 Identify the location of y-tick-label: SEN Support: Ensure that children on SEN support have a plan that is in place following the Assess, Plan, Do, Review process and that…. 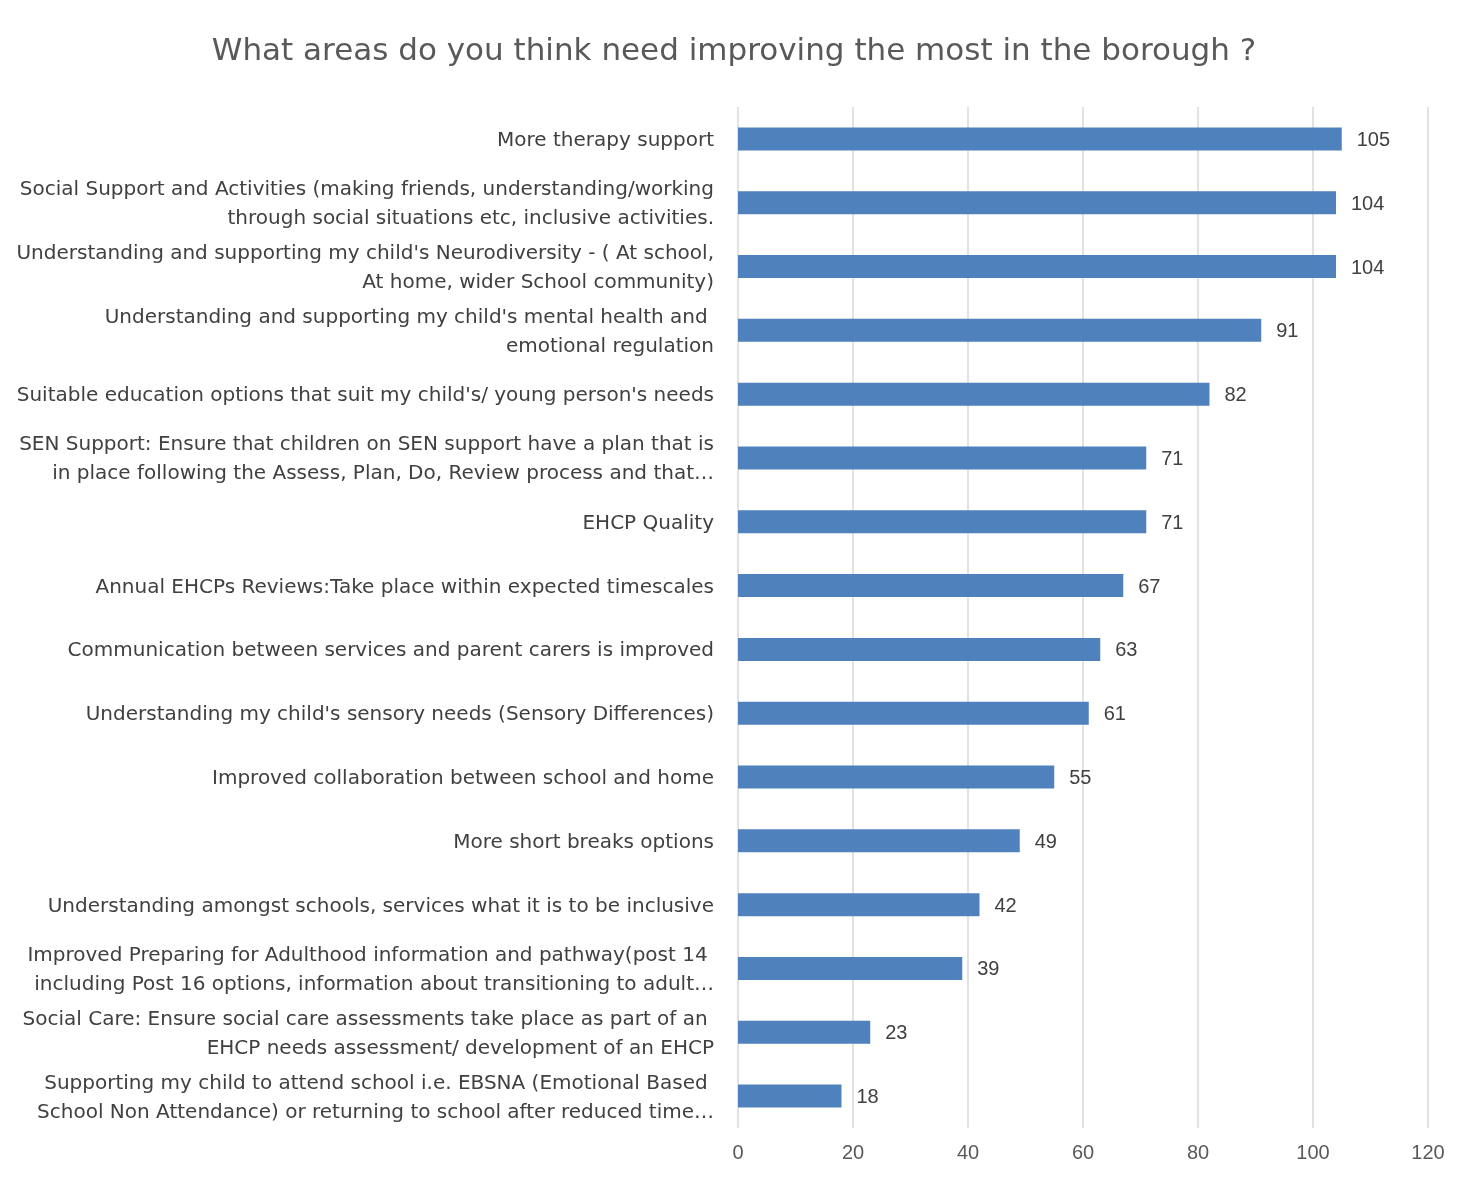
(366, 458).